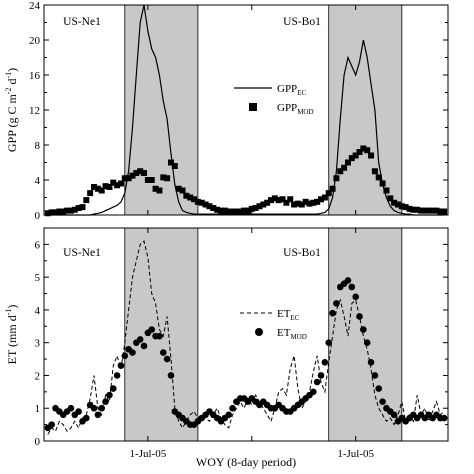 This screenshot has height=474, width=474. What do you see at coordinates (34, 111) in the screenshot?
I see `top-ytick-label: 12` at bounding box center [34, 111].